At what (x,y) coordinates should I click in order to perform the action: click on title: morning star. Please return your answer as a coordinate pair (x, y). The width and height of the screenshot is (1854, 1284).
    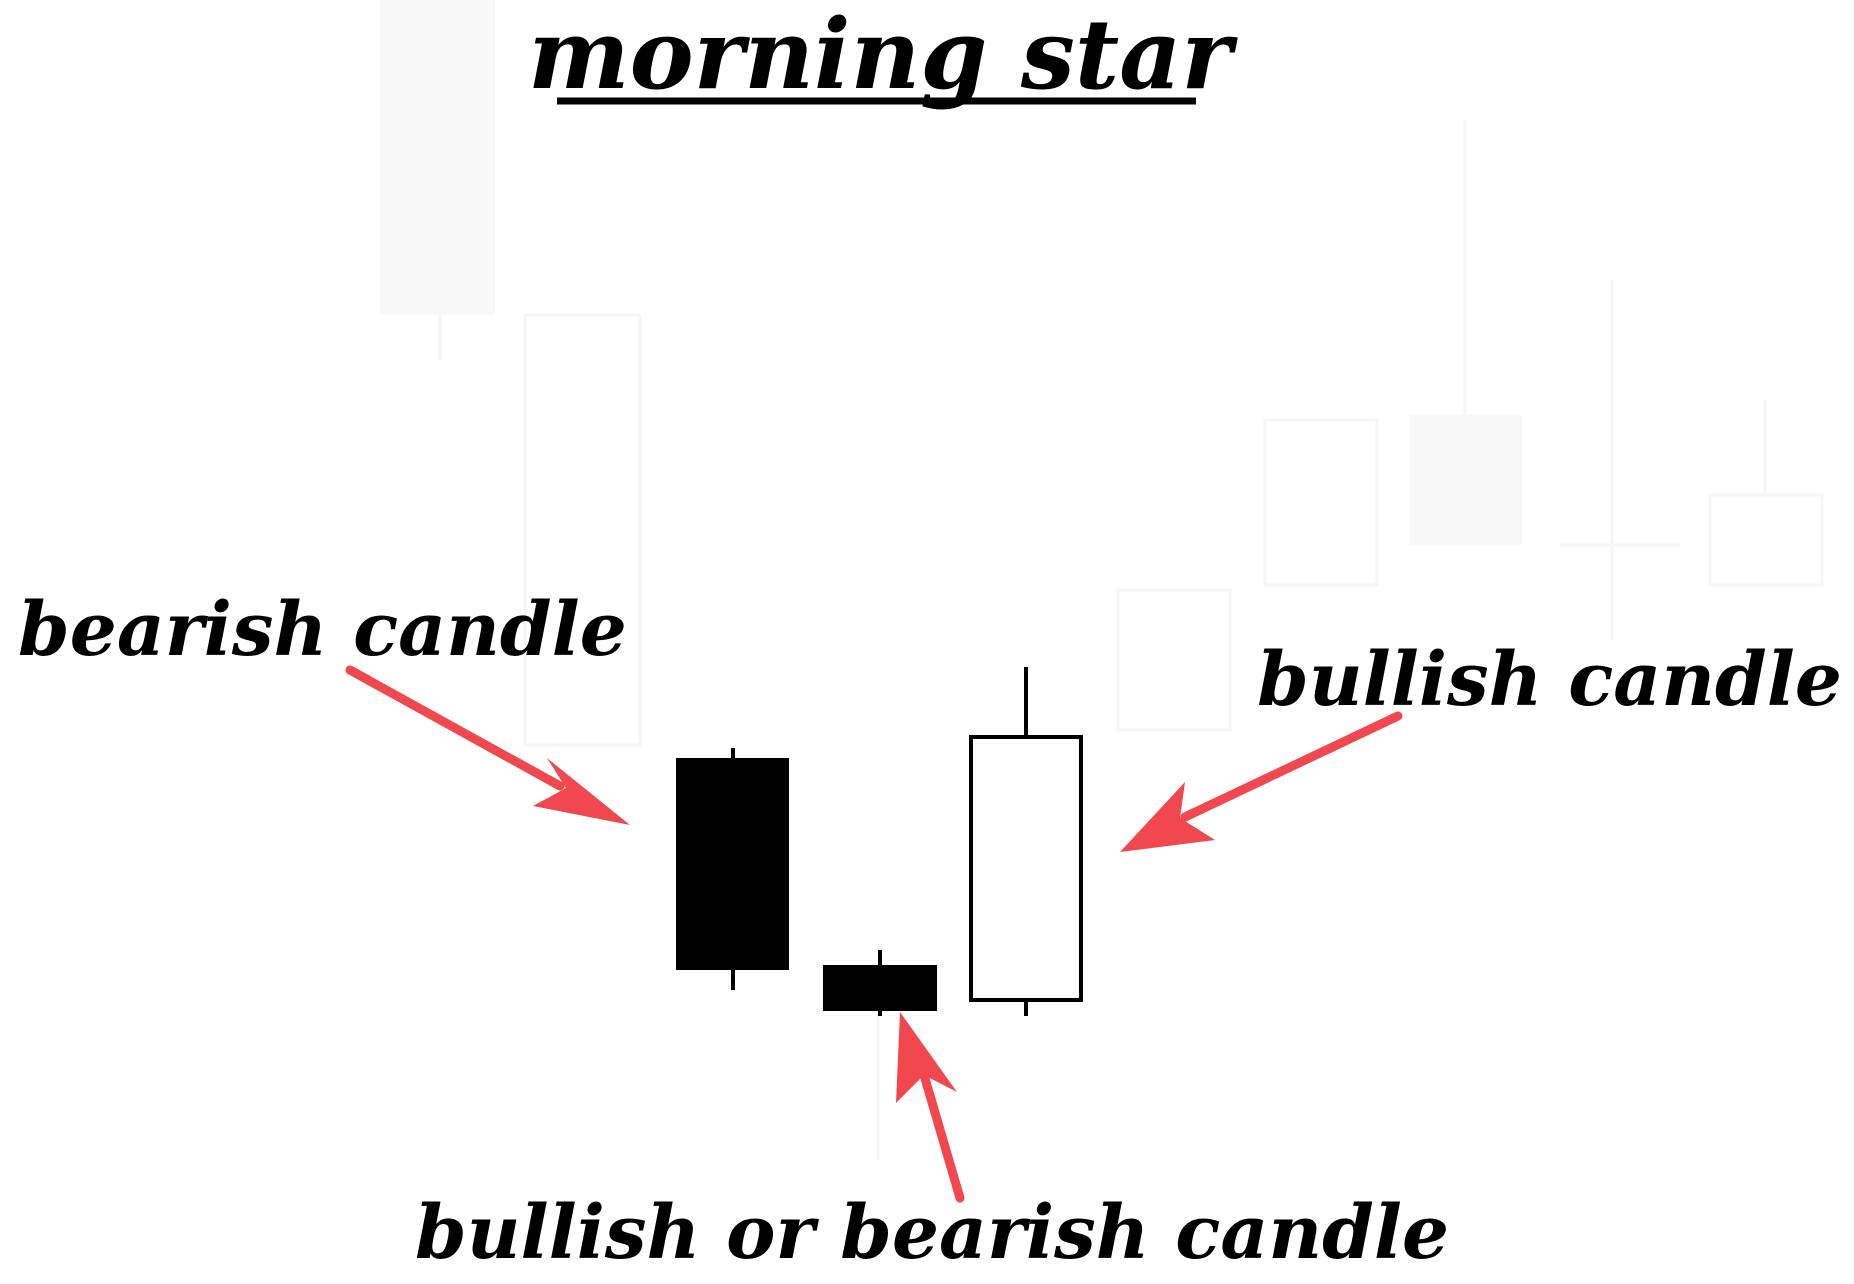
    Looking at the image, I should click on (883, 55).